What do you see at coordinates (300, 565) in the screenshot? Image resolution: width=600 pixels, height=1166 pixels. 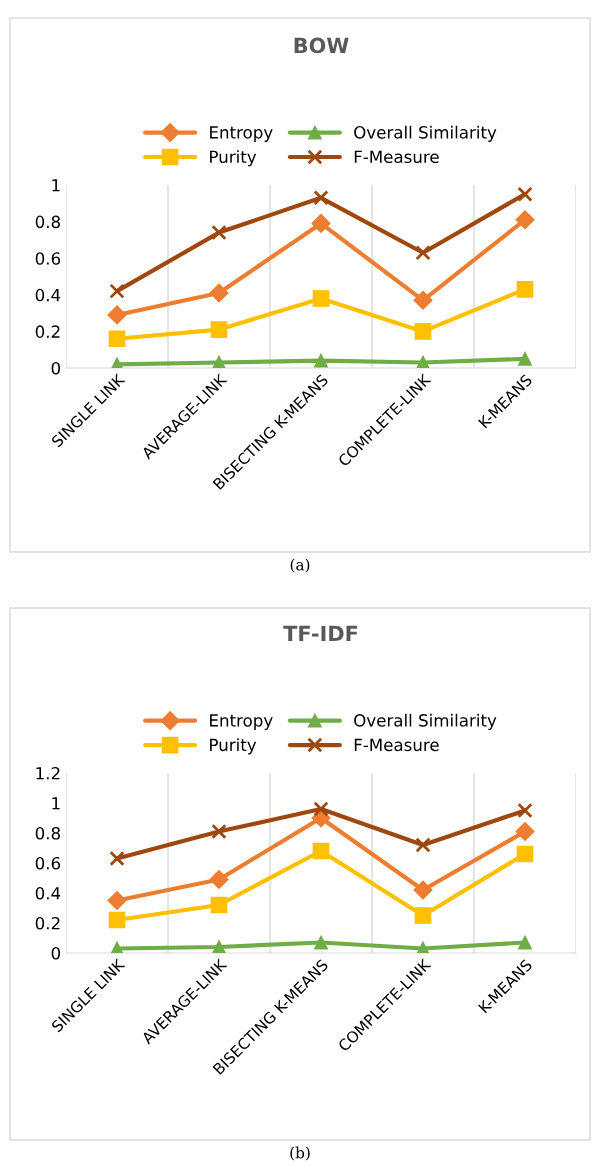 I see `text: (a)` at bounding box center [300, 565].